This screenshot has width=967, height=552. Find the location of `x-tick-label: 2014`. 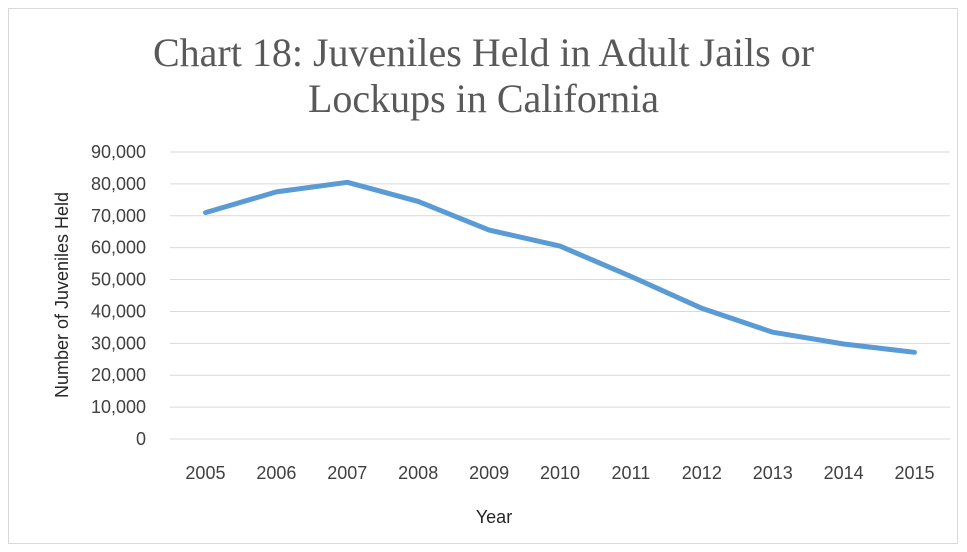

x-tick-label: 2014 is located at coordinates (844, 473).